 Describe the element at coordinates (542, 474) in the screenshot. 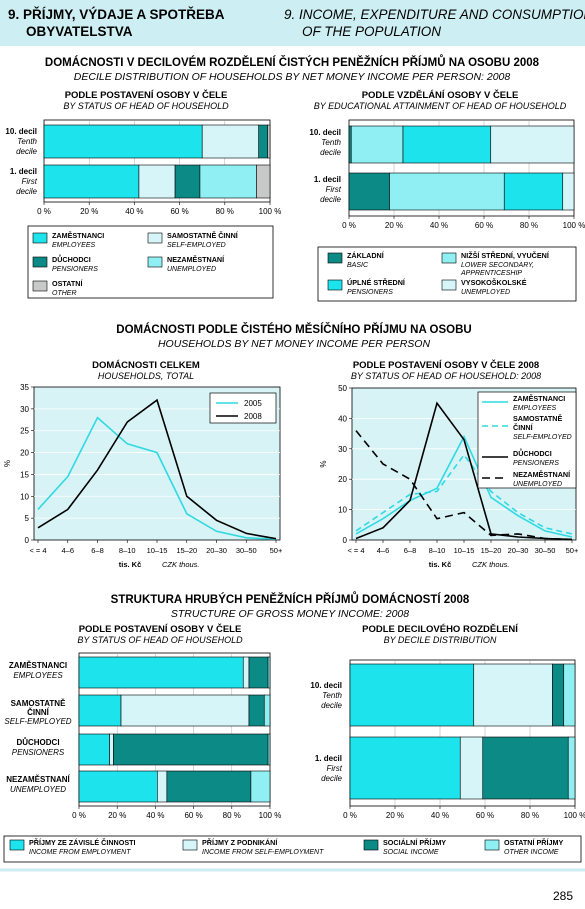

I see `households-status-legend-name: NEZAMĚSTNANÍ` at that location.